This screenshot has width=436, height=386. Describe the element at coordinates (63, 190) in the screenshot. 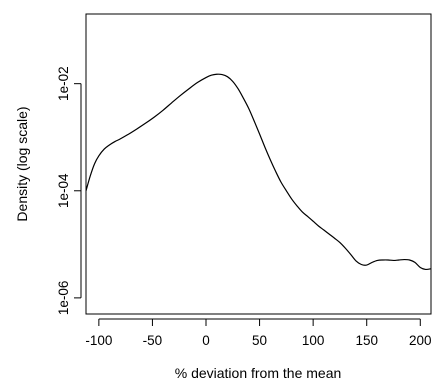

I see `y-tick-label: 1e-04` at that location.